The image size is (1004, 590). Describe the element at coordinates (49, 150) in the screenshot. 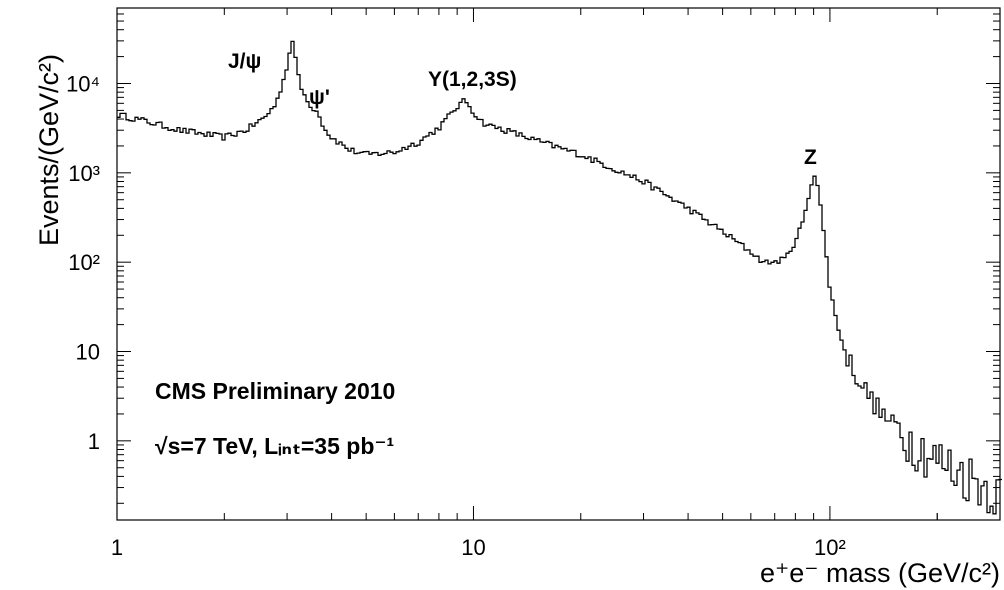

I see `y-axis-title: Events/(GeV/c²)` at that location.